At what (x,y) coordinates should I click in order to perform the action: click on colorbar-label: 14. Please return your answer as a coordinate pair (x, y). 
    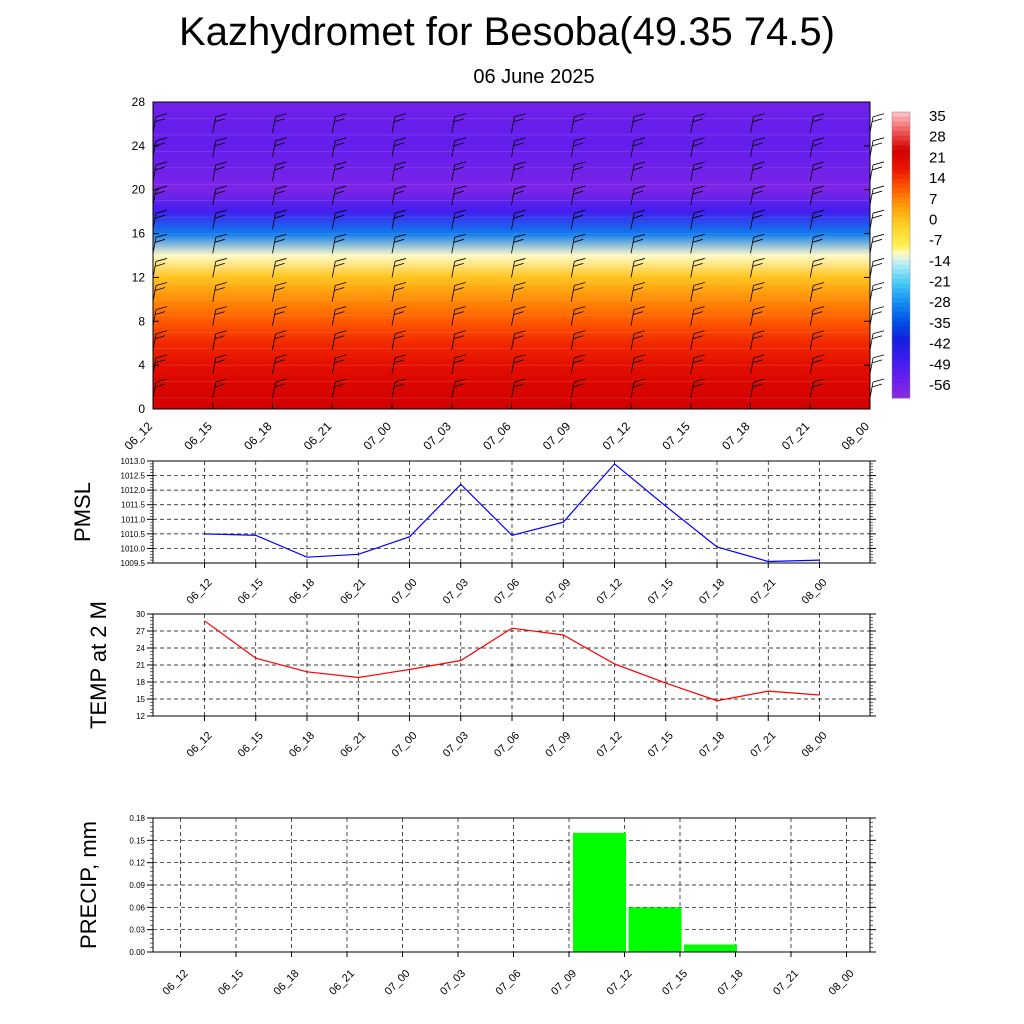
    Looking at the image, I should click on (937, 178).